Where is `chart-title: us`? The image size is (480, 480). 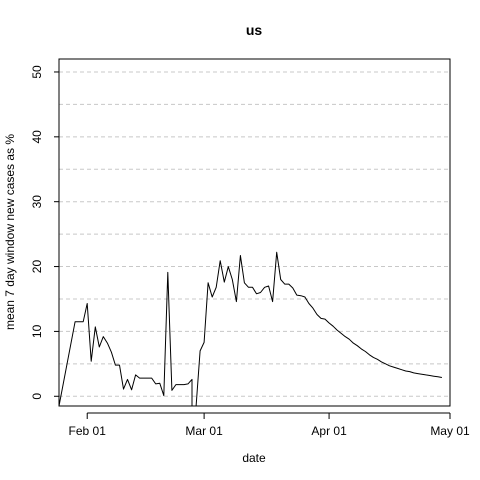 chart-title: us is located at coordinates (254, 30).